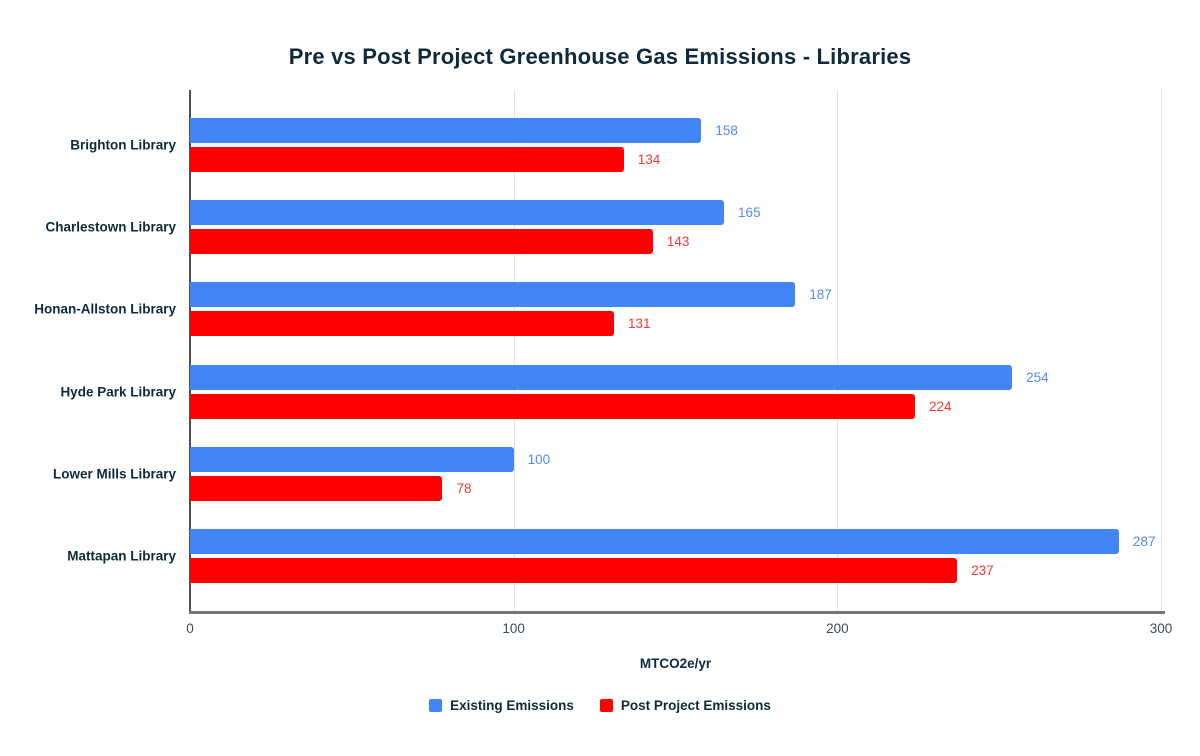 Image resolution: width=1200 pixels, height=756 pixels. I want to click on category-row: Lower Mills Library 100 78, so click(607, 474).